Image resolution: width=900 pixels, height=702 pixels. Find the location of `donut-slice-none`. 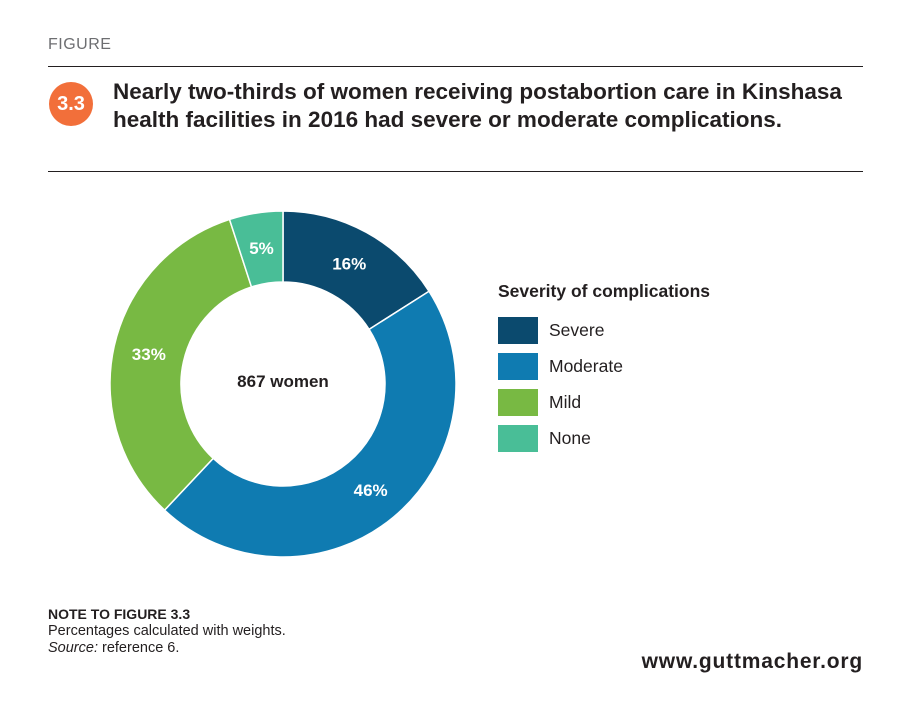

donut-slice-none is located at coordinates (256, 249).